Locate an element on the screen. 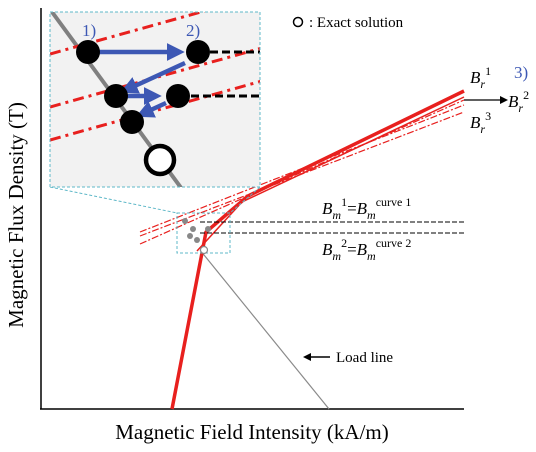 This screenshot has width=536, height=452. bm2-label: Bm2=Bmcurve 2 is located at coordinates (366, 249).